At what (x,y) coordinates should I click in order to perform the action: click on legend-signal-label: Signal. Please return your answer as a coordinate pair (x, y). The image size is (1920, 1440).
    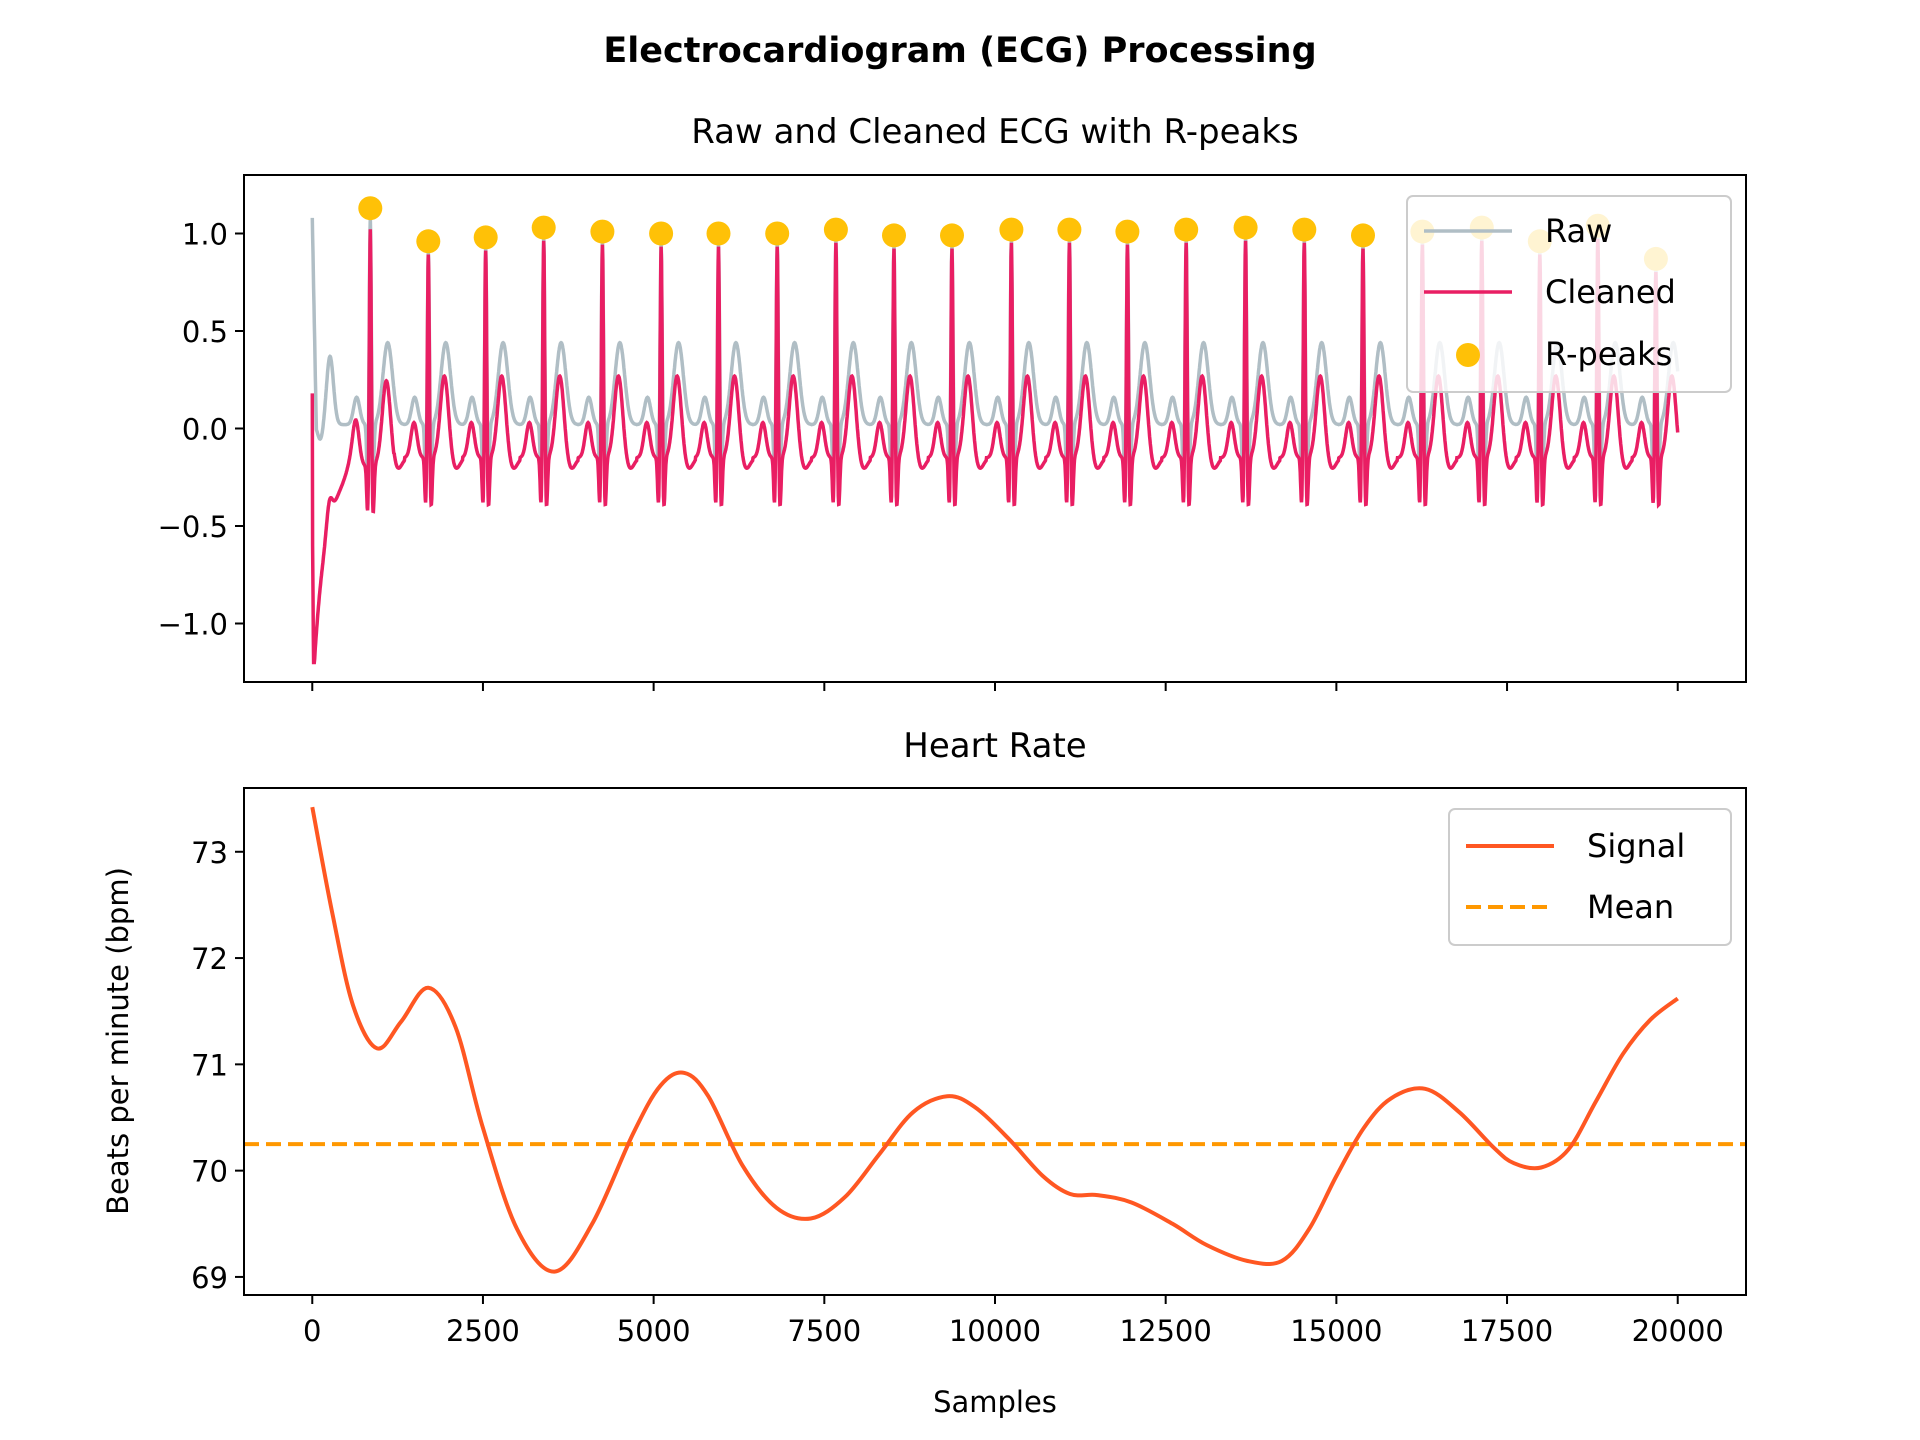
    Looking at the image, I should click on (1636, 846).